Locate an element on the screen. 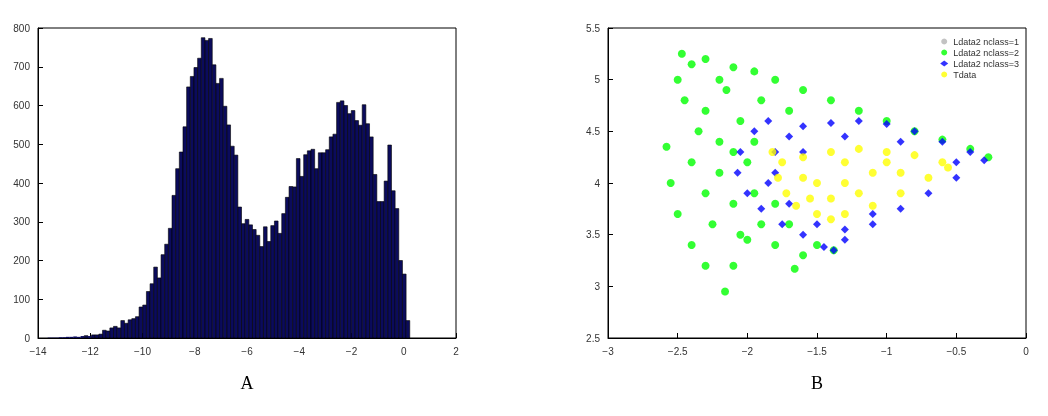 The image size is (1048, 416). legend-label: Tdata is located at coordinates (965, 74).